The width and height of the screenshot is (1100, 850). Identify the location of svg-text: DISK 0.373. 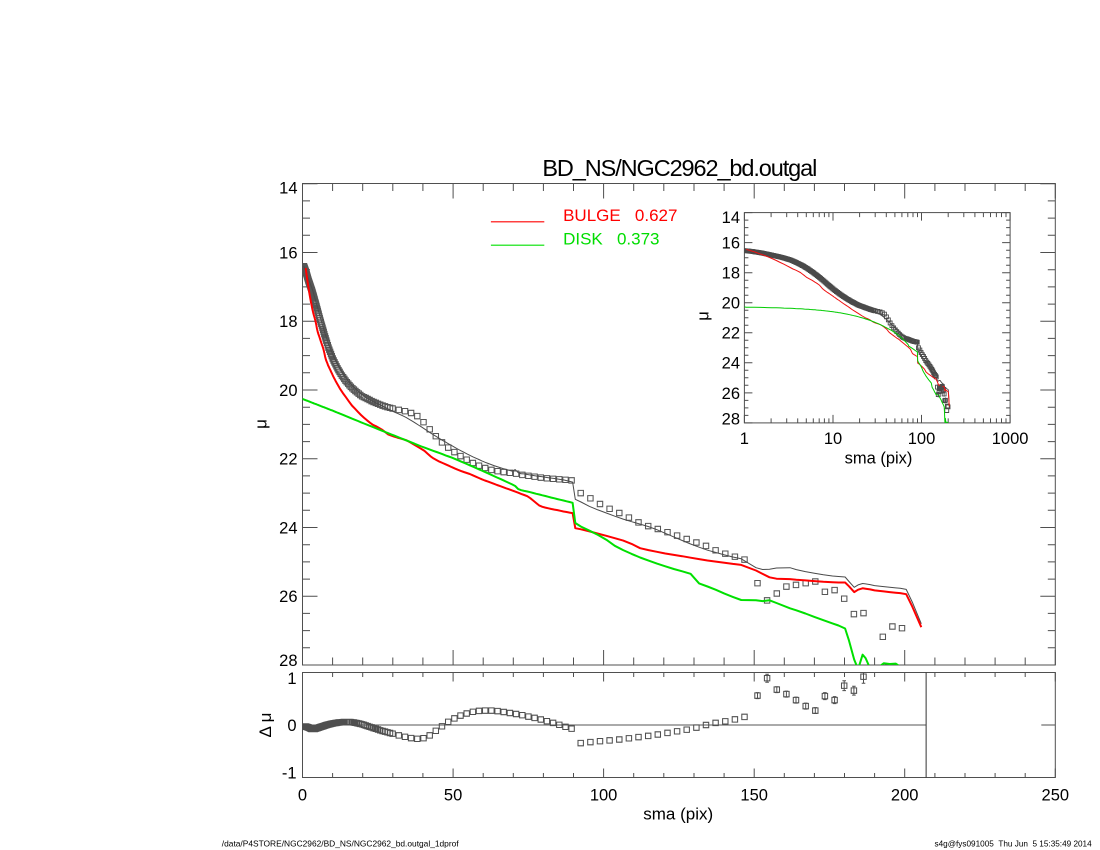
(611, 239).